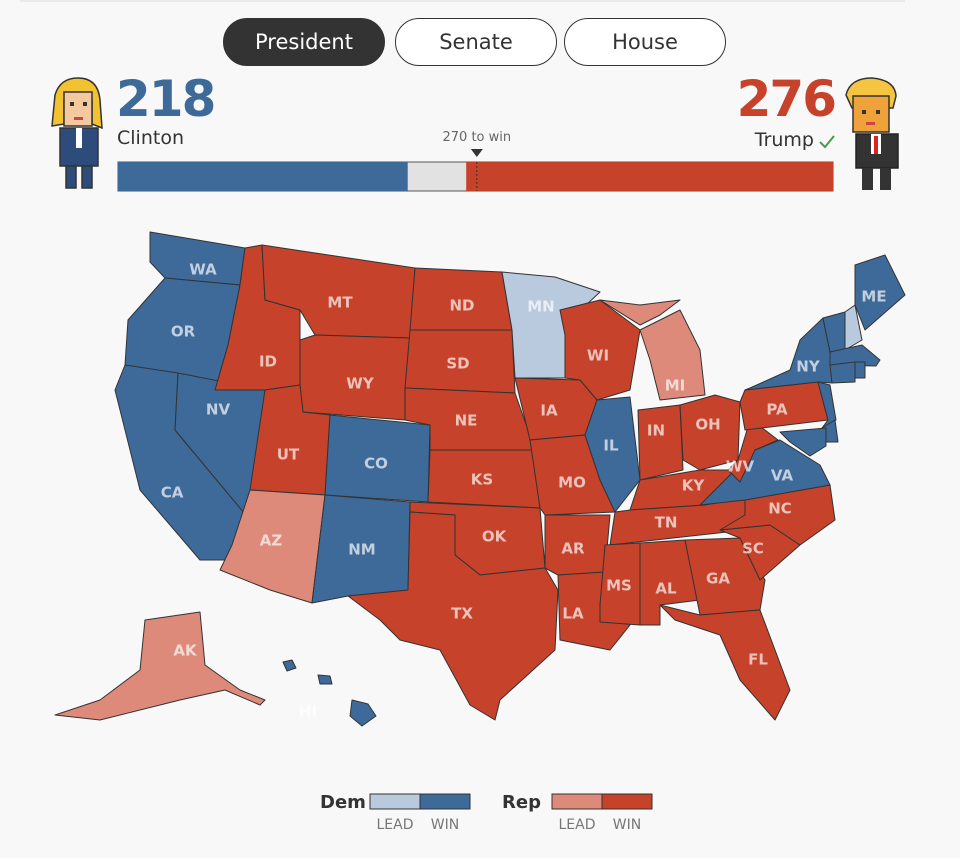 The height and width of the screenshot is (858, 960). Describe the element at coordinates (476, 42) in the screenshot. I see `tab: Senate` at that location.